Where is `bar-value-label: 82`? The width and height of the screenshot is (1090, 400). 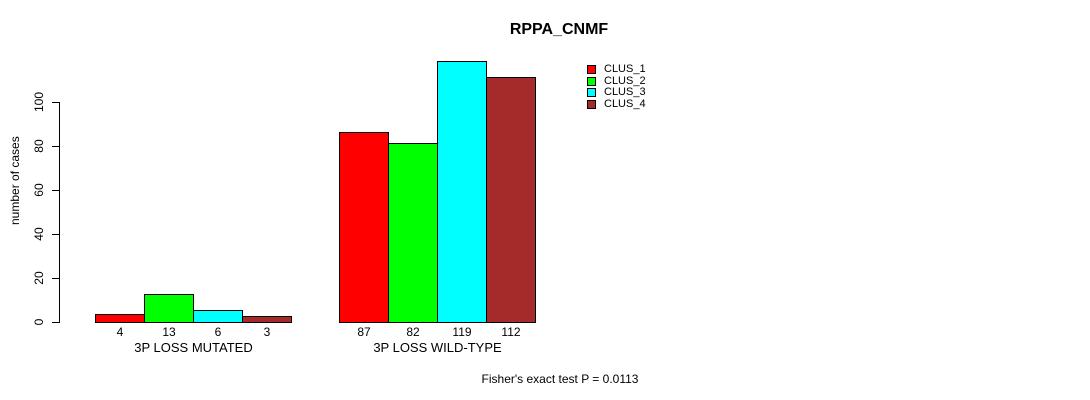 bar-value-label: 82 is located at coordinates (413, 332).